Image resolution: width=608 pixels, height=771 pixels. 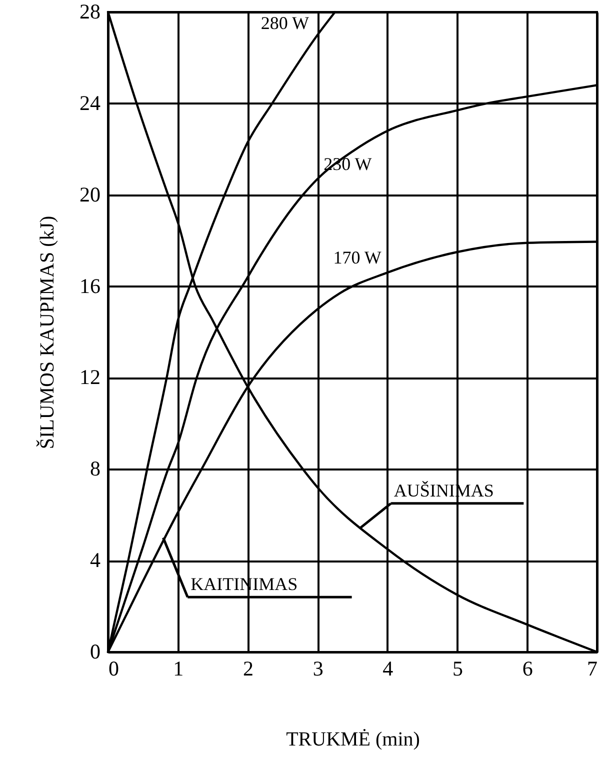 I want to click on y-tick-label: 12, so click(x=90, y=377).